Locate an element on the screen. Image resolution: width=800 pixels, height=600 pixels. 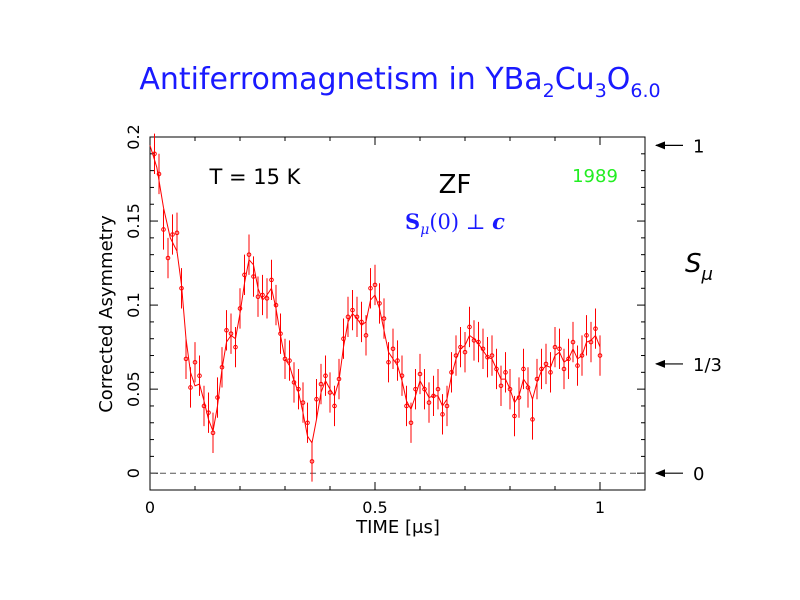
field-label: ZF is located at coordinates (455, 185).